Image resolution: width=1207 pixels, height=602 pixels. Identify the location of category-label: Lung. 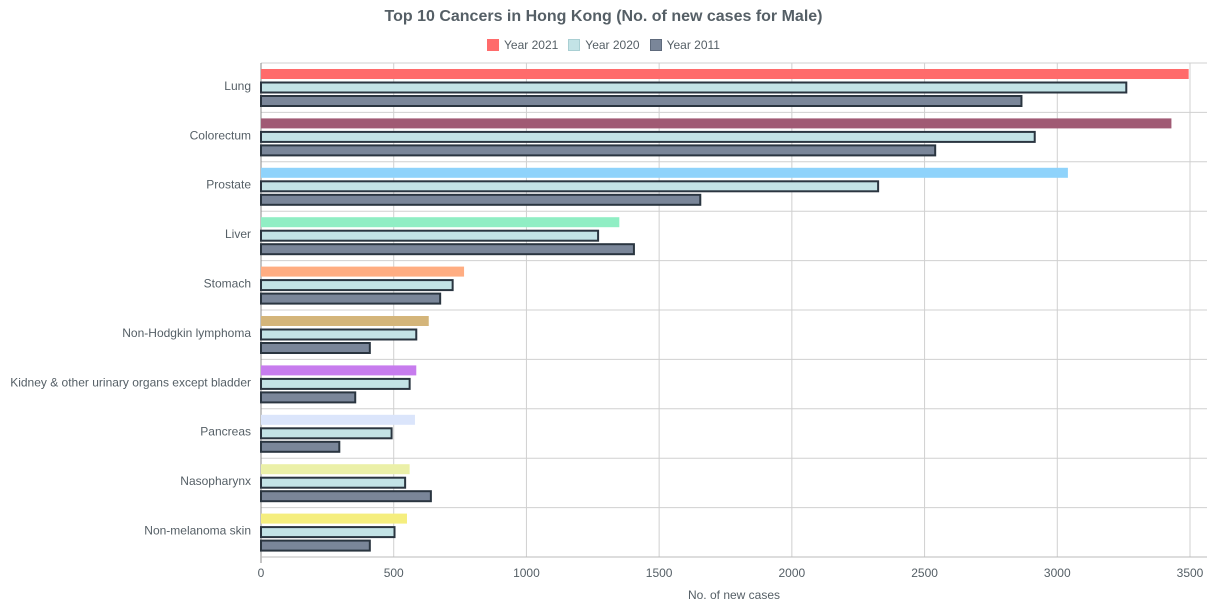
(237, 86).